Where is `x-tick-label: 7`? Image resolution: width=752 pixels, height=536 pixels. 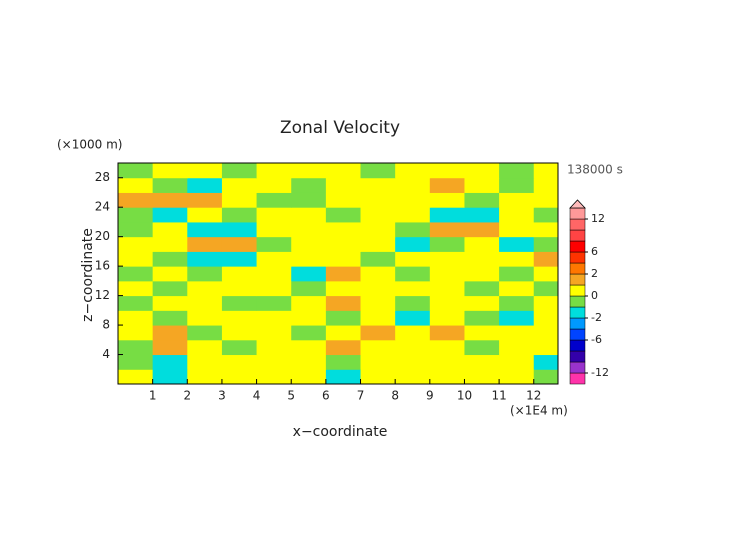 x-tick-label: 7 is located at coordinates (361, 396).